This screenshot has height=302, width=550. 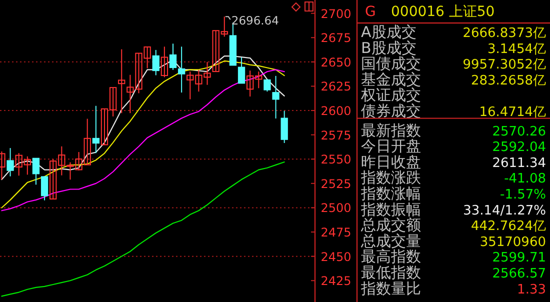 What do you see at coordinates (370, 12) in the screenshot?
I see `text: G` at bounding box center [370, 12].